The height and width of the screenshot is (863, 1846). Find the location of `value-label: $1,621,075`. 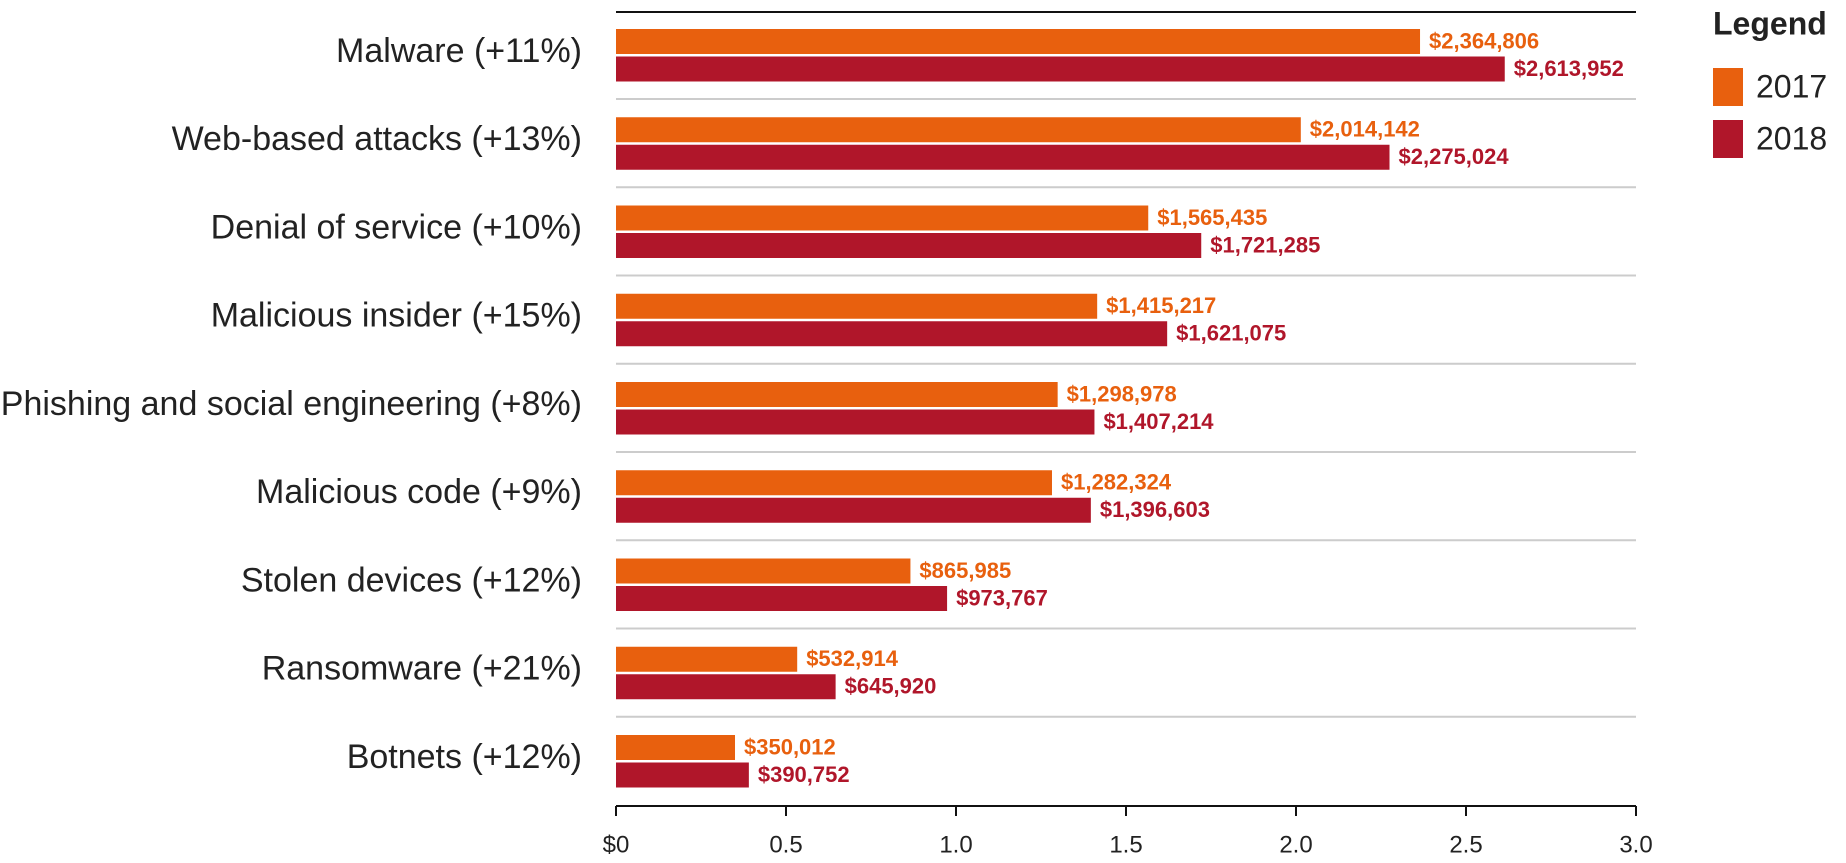

value-label: $1,621,075 is located at coordinates (1231, 333).